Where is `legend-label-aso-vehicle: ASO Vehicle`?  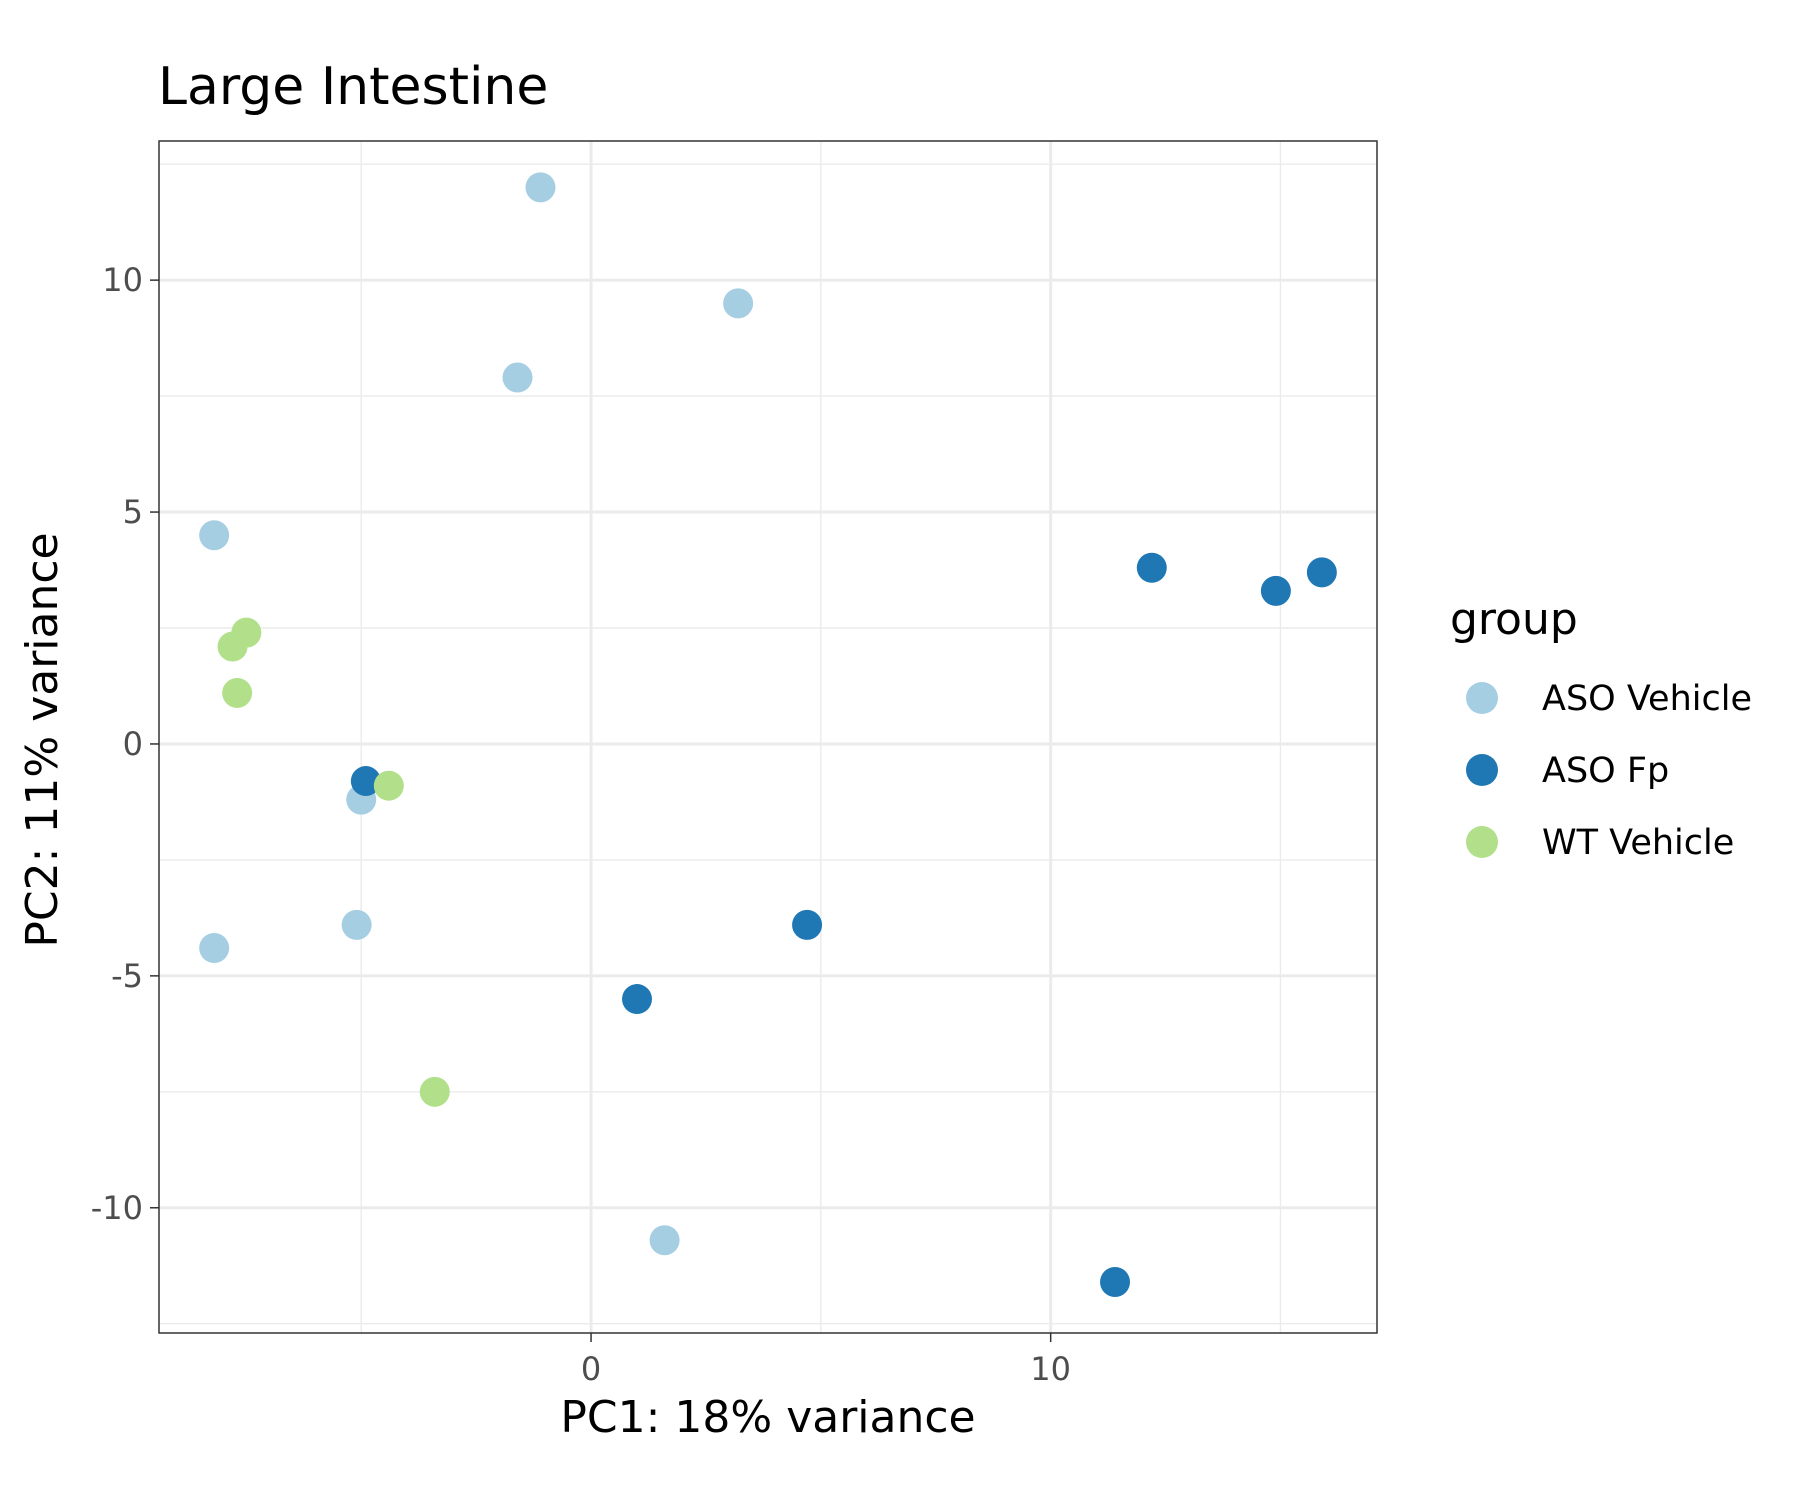 legend-label-aso-vehicle: ASO Vehicle is located at coordinates (1647, 699).